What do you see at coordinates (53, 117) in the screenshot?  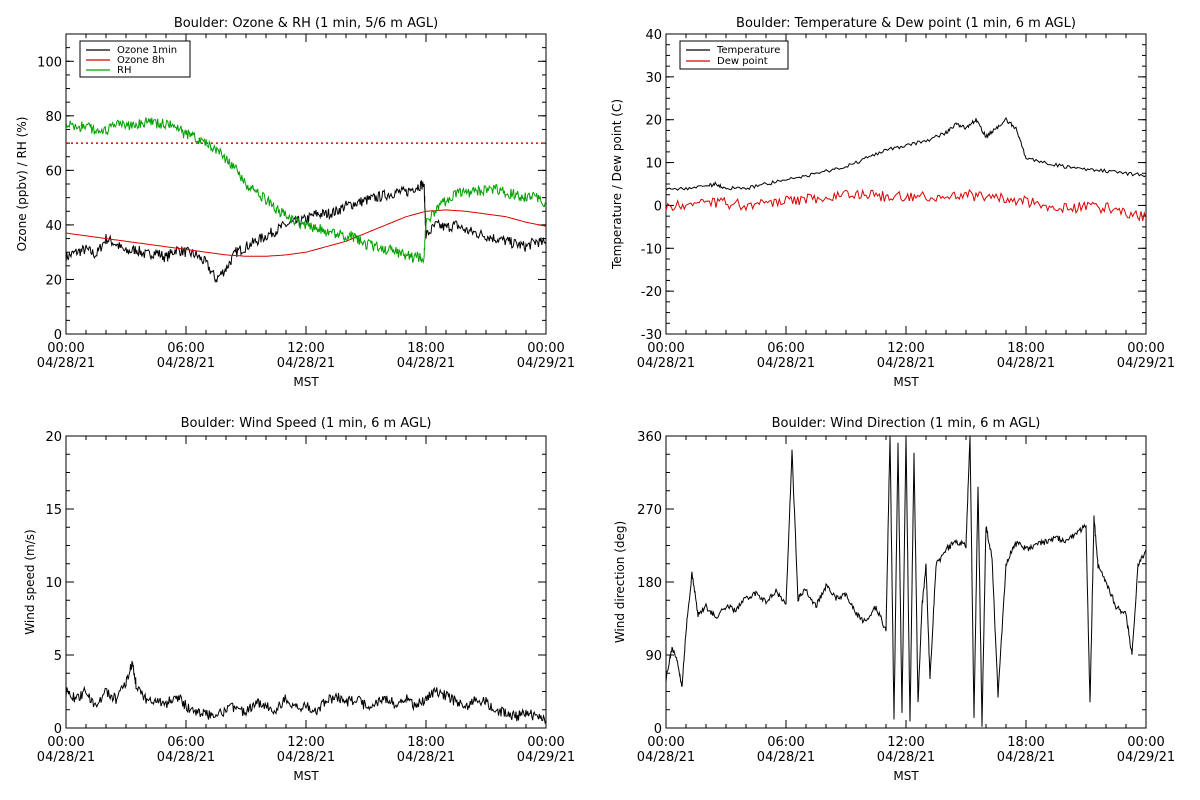 I see `y-tick-label: 80` at bounding box center [53, 117].